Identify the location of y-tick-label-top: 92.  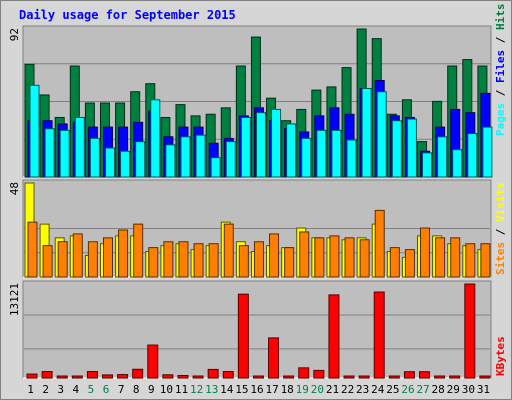
(14, 34).